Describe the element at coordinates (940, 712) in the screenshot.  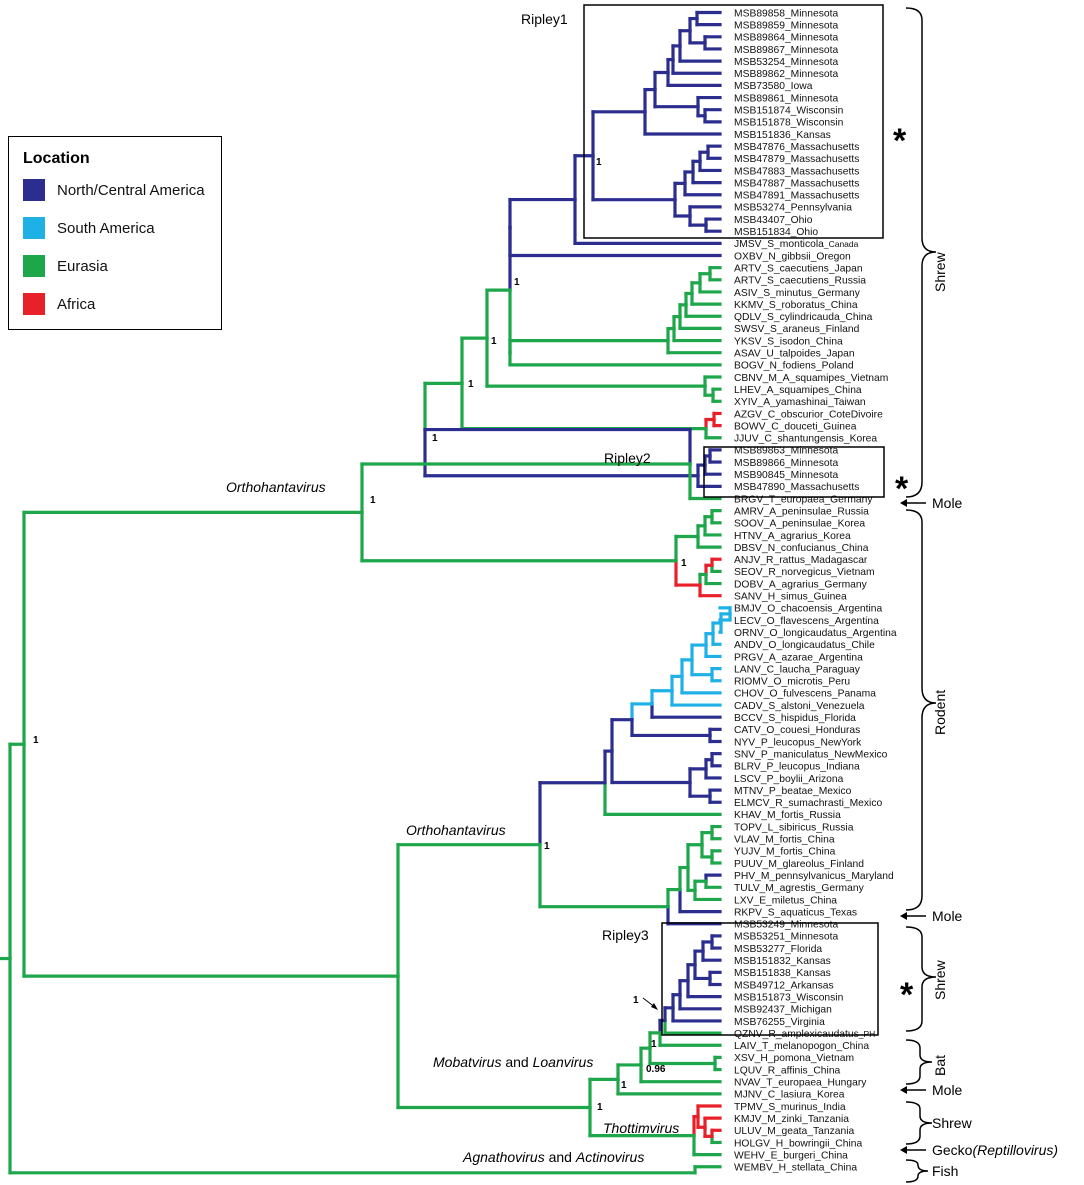
I see `host-rodent: Rodent` at that location.